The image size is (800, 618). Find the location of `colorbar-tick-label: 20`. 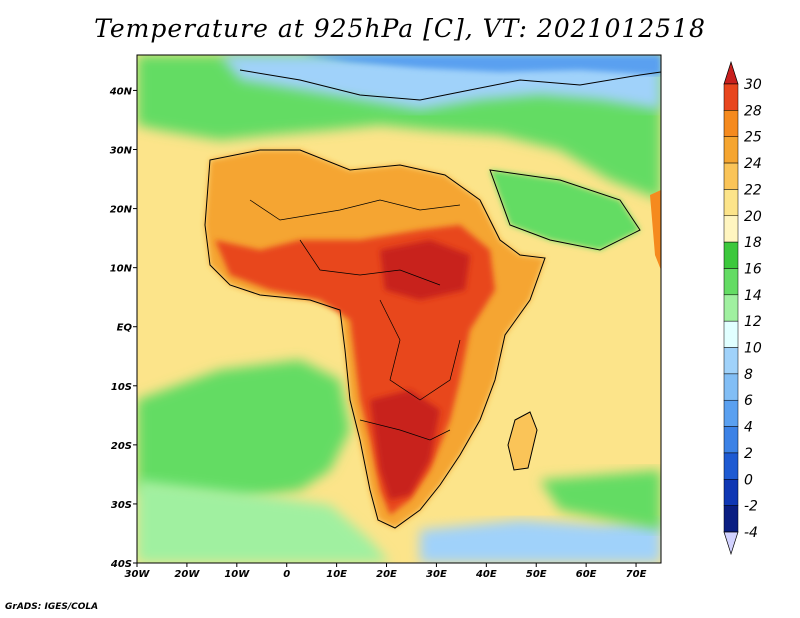

colorbar-tick-label: 20 is located at coordinates (753, 217).